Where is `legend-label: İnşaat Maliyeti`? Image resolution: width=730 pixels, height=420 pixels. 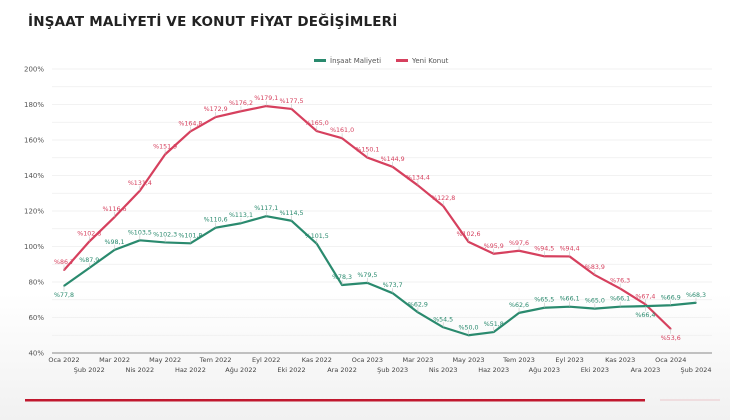
legend-label: İnşaat Maliyeti is located at coordinates (355, 60).